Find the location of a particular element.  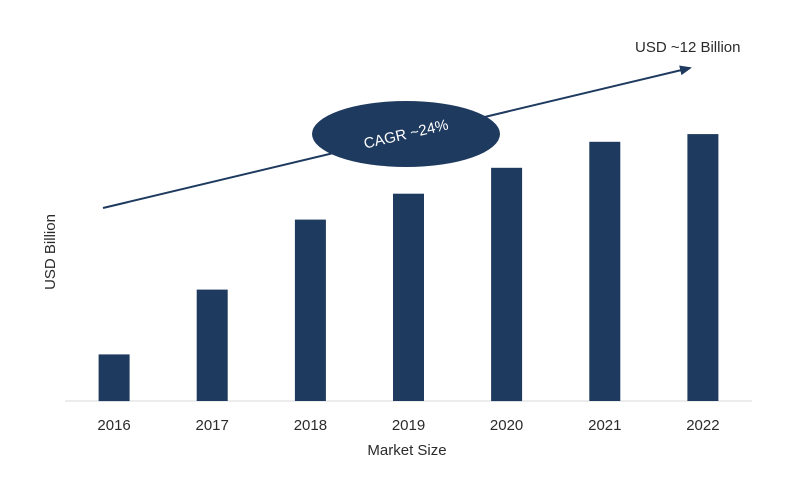

bar-2020 is located at coordinates (507, 284).